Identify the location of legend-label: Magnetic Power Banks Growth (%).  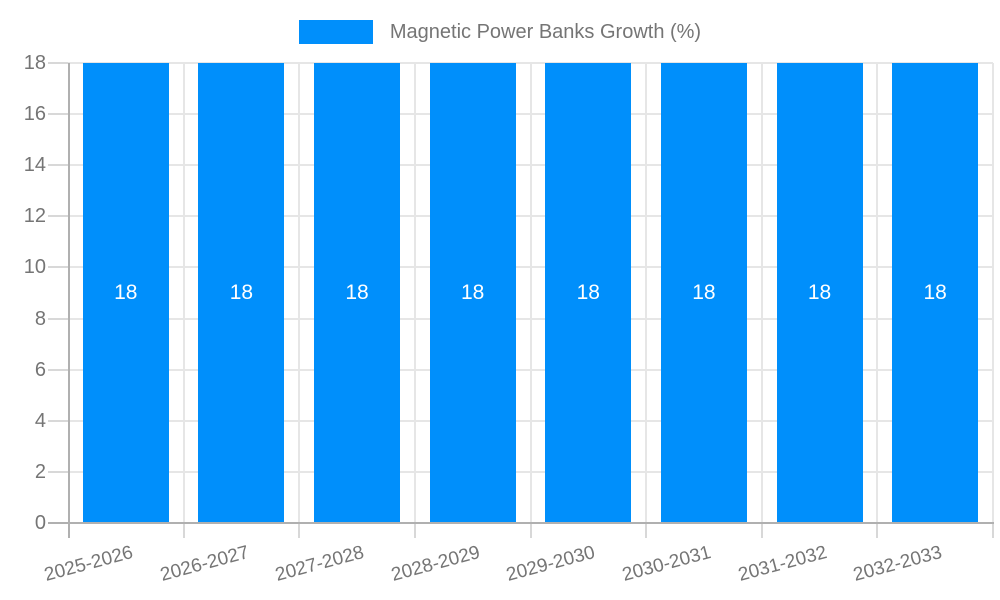
(545, 31).